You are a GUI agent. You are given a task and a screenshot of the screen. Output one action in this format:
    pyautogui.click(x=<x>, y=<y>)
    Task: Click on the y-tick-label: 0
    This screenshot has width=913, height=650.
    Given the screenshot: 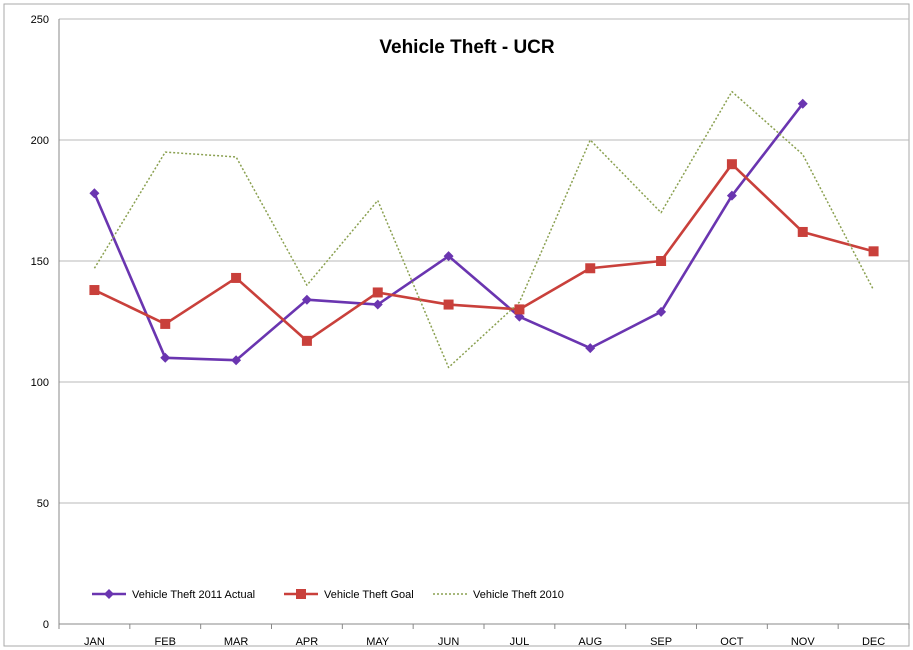 What is the action you would take?
    pyautogui.click(x=46, y=625)
    